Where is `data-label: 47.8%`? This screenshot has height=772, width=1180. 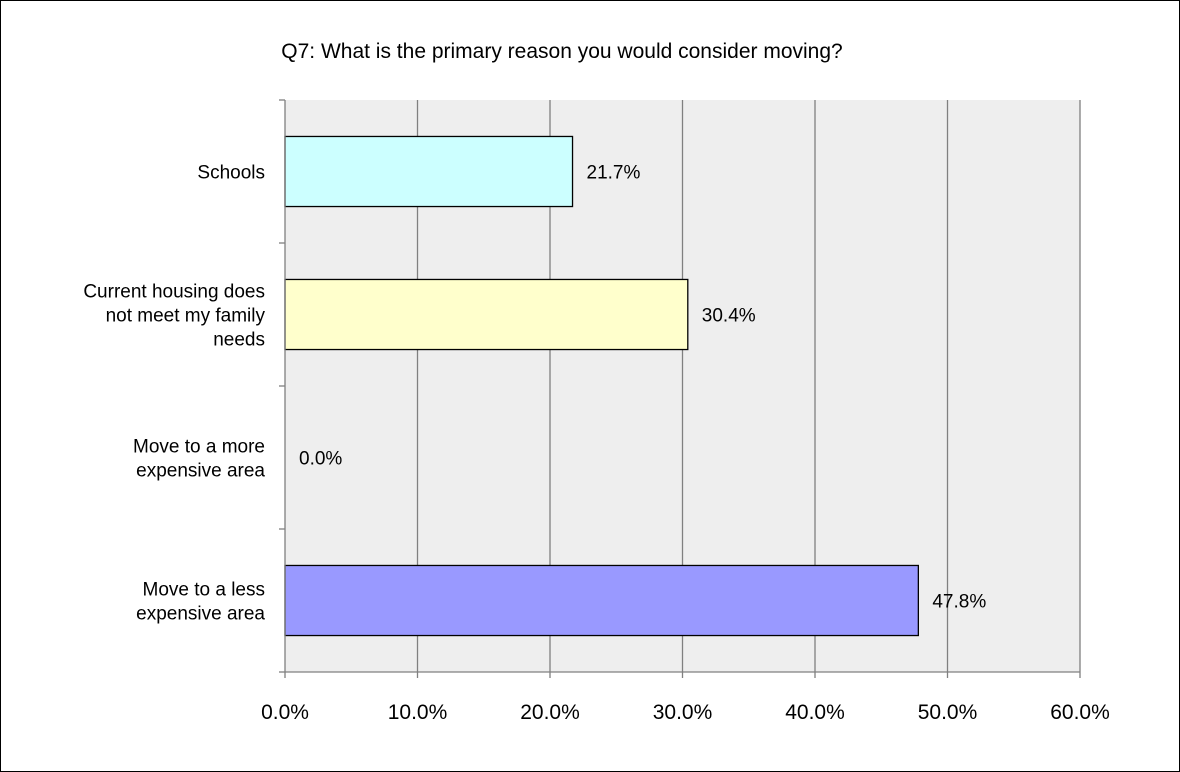 data-label: 47.8% is located at coordinates (959, 602).